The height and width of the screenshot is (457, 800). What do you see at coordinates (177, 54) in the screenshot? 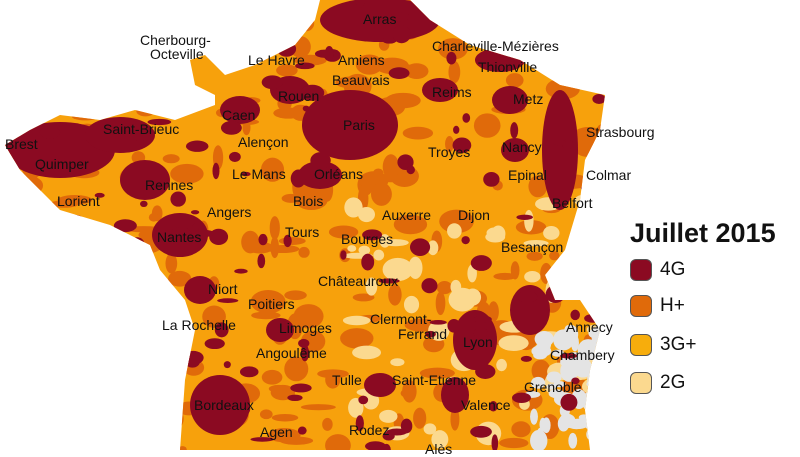
I see `city-label: Octeville` at bounding box center [177, 54].